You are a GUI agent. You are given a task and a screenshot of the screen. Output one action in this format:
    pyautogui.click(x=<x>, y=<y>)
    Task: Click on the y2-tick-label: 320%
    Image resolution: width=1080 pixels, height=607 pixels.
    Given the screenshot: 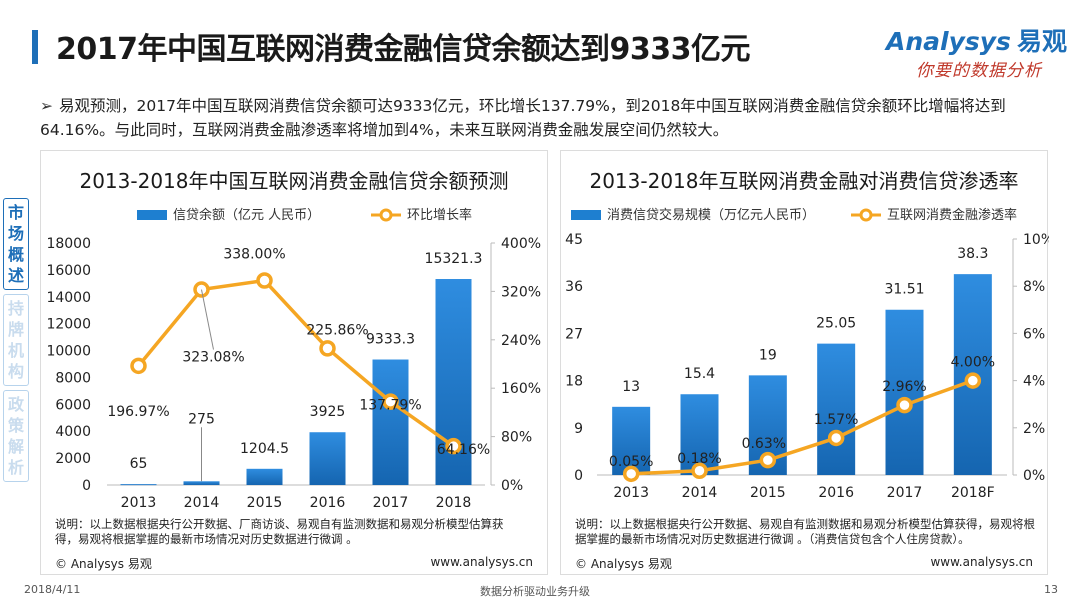 What is the action you would take?
    pyautogui.click(x=521, y=292)
    